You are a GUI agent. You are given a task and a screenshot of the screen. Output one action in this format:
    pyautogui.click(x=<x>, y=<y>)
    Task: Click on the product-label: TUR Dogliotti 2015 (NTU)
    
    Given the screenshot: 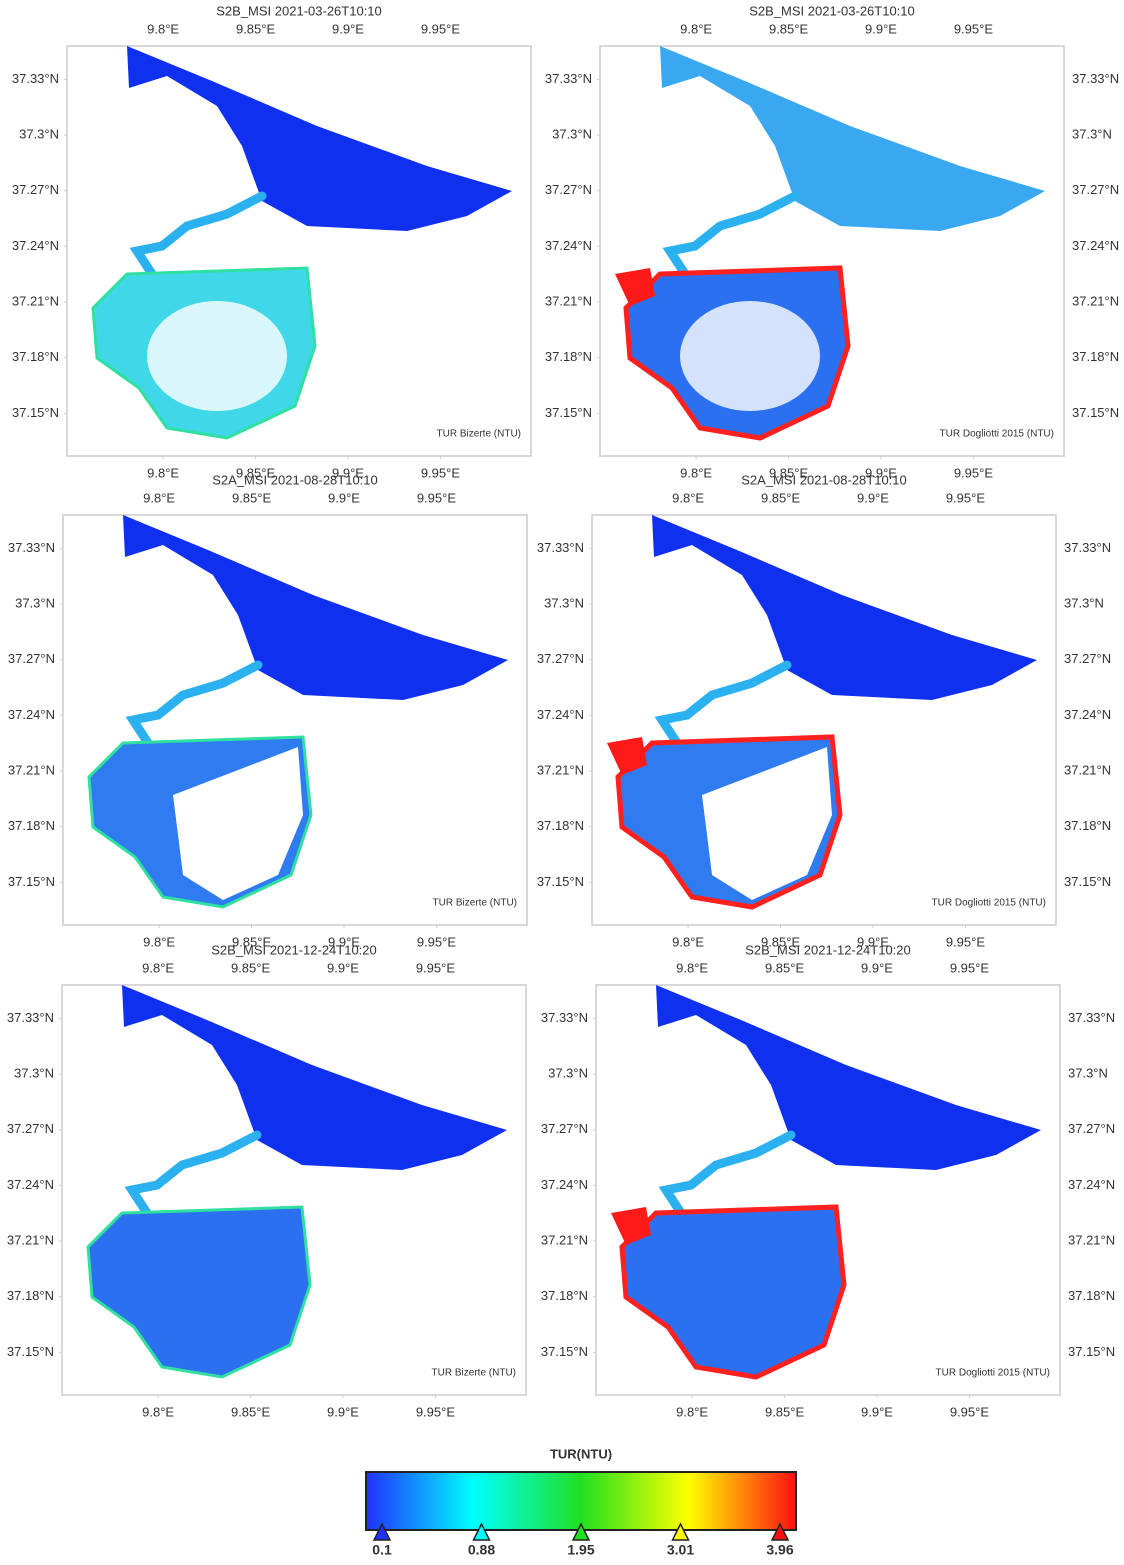 What is the action you would take?
    pyautogui.click(x=997, y=434)
    